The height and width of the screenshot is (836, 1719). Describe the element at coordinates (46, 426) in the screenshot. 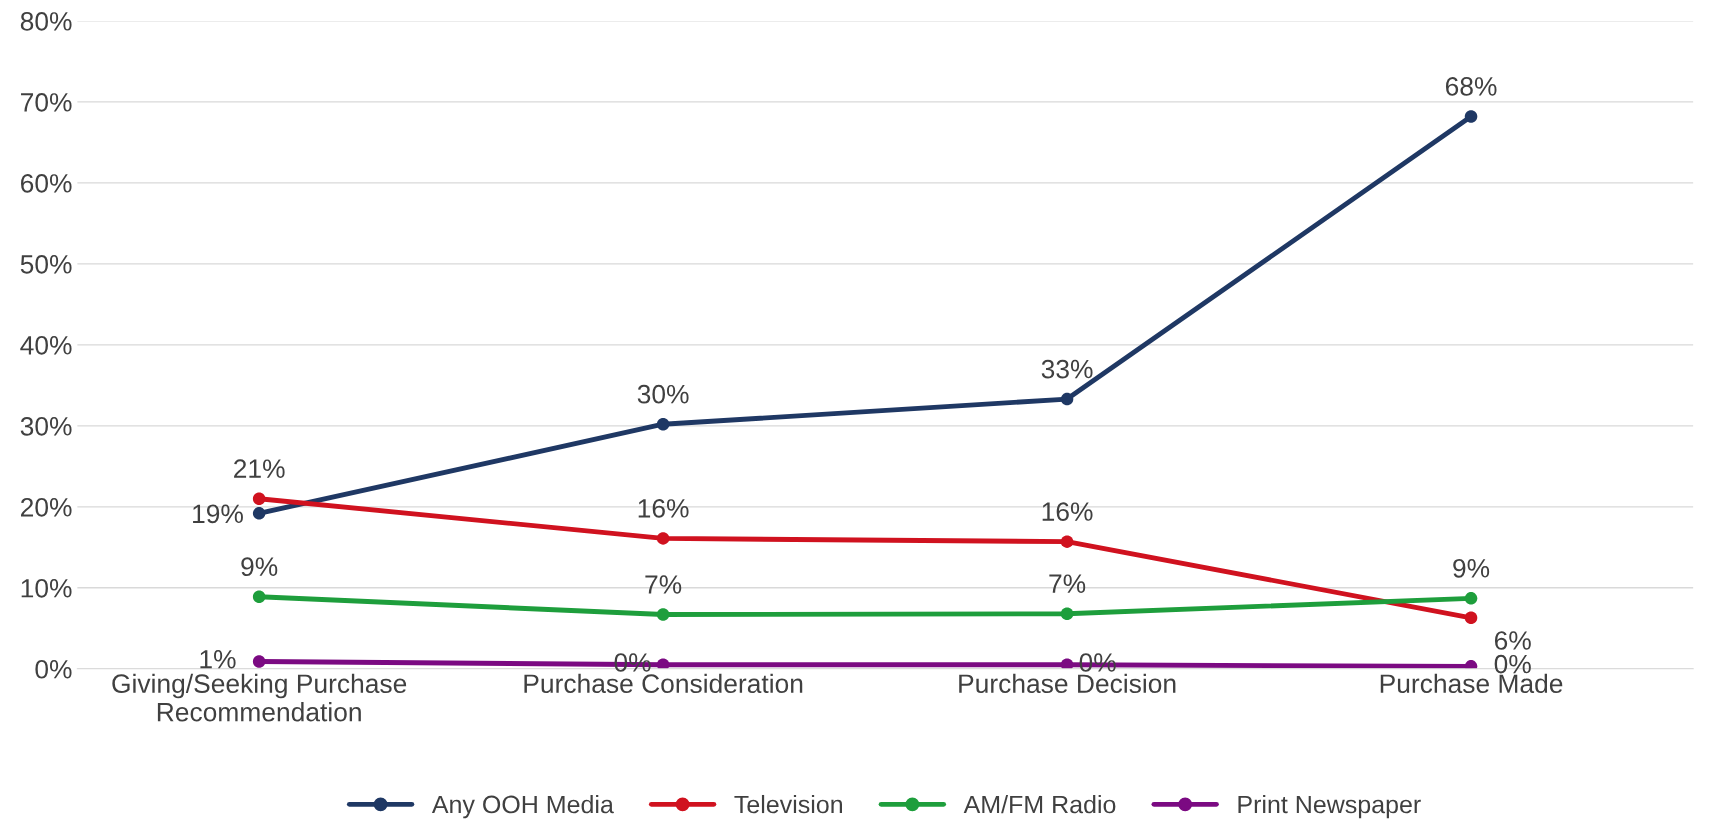

I see `y-tick-label: 30%` at that location.